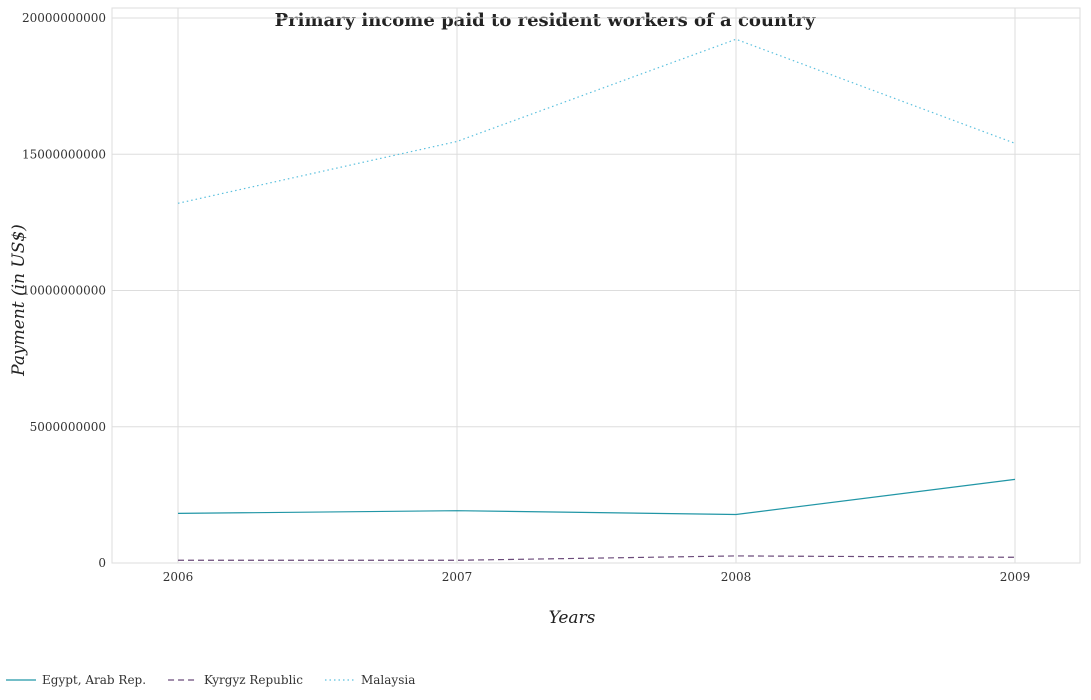 The image size is (1091, 700). I want to click on legend-label-2: Malaysia, so click(388, 680).